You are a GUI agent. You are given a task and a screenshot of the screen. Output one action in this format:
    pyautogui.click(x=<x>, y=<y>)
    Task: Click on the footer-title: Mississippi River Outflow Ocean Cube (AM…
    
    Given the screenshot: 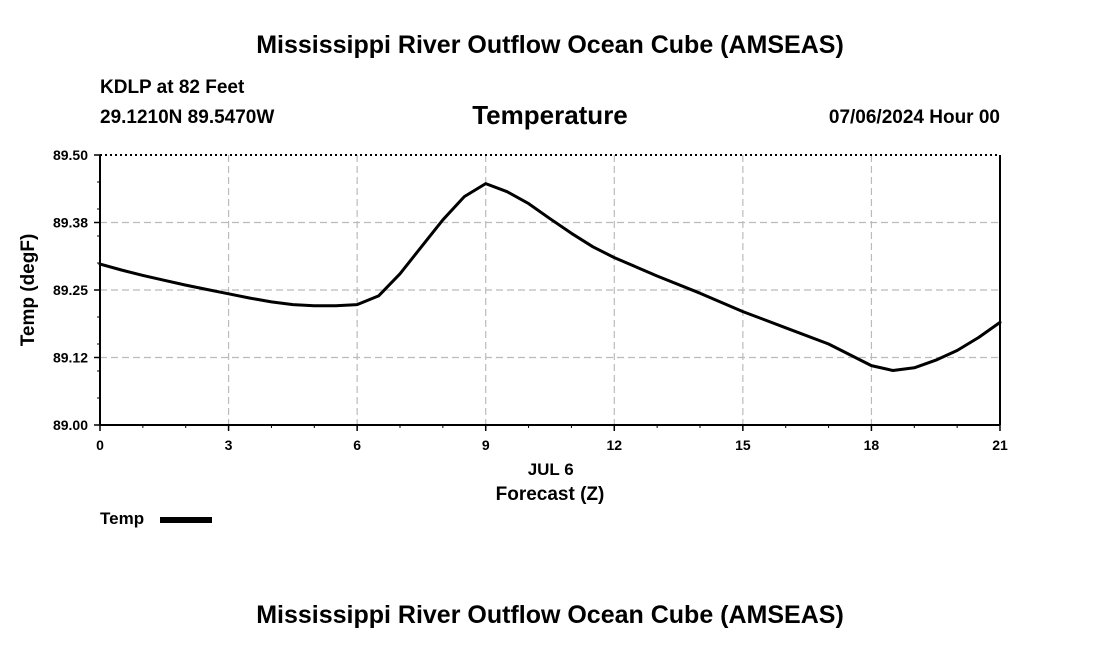 What is the action you would take?
    pyautogui.click(x=550, y=615)
    